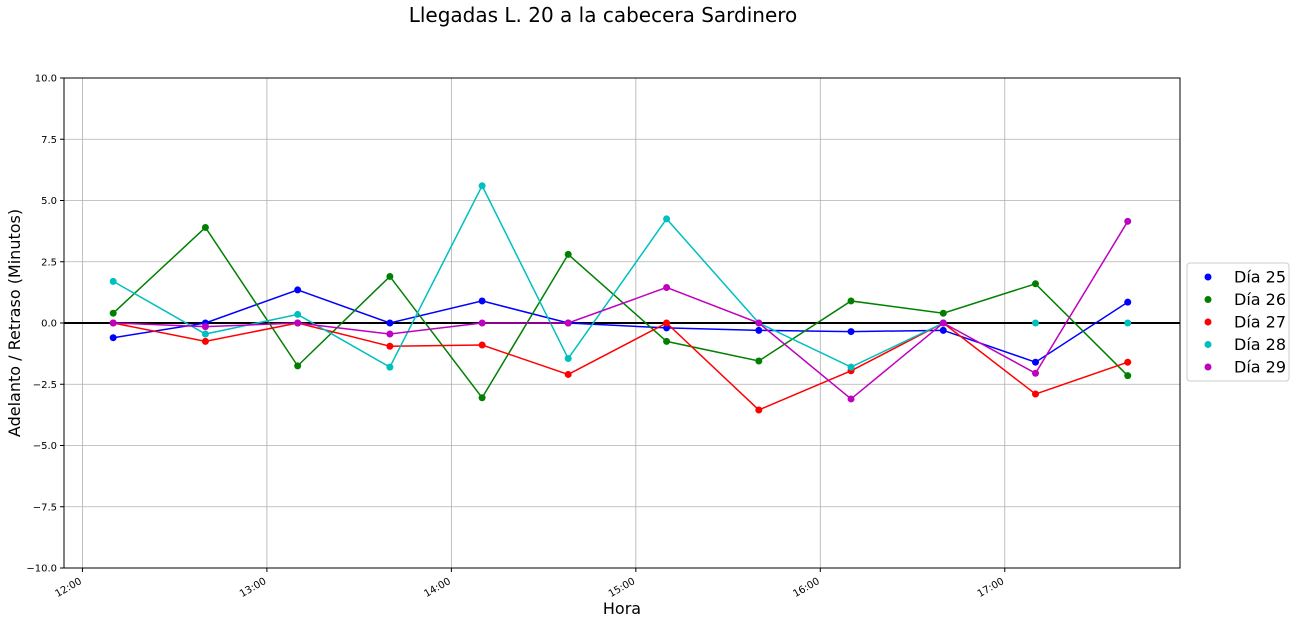 This screenshot has width=1297, height=624. I want to click on y-tick-label: 7.5, so click(49, 140).